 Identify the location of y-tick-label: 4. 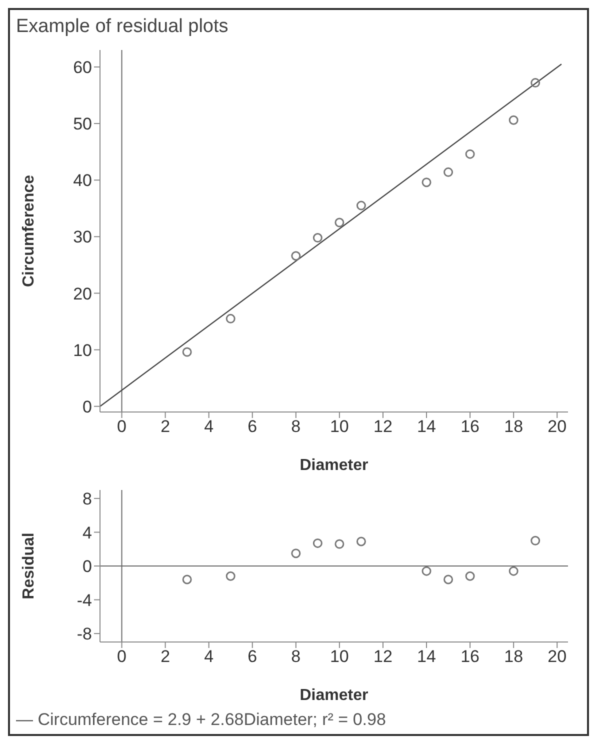
(87, 532).